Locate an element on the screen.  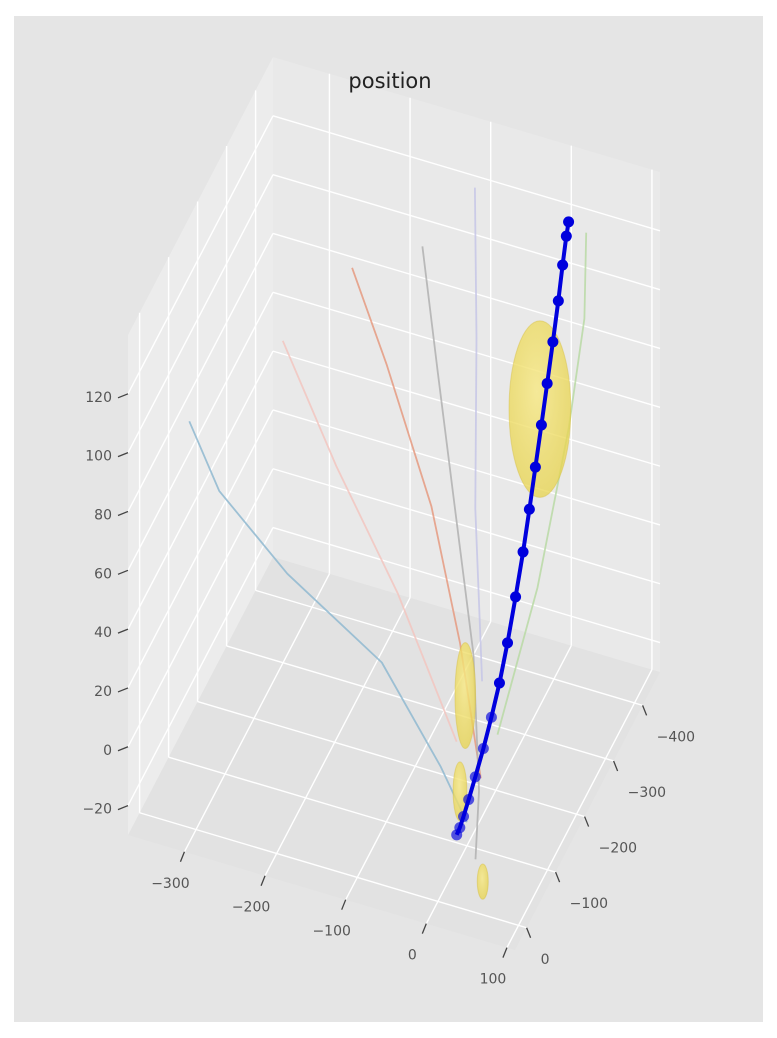
z-tick-label: 0 is located at coordinates (107, 751).